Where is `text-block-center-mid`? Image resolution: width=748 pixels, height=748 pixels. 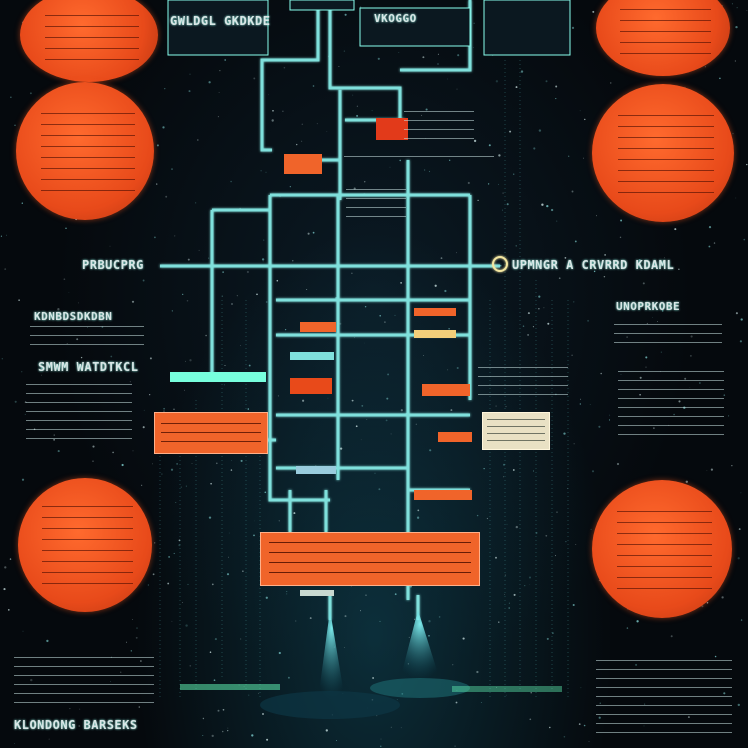
text-block-center-mid is located at coordinates (376, 204).